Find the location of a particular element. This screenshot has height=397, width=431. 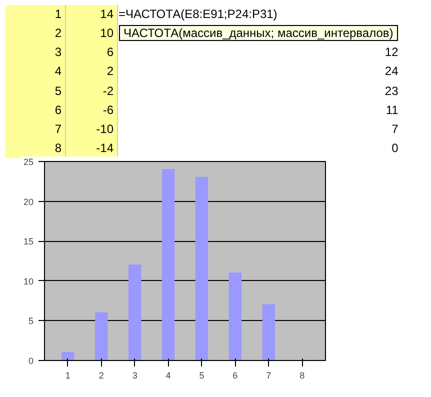

text: ЧАСТОТА(массив_данных; массив_интервалов) is located at coordinates (258, 33).